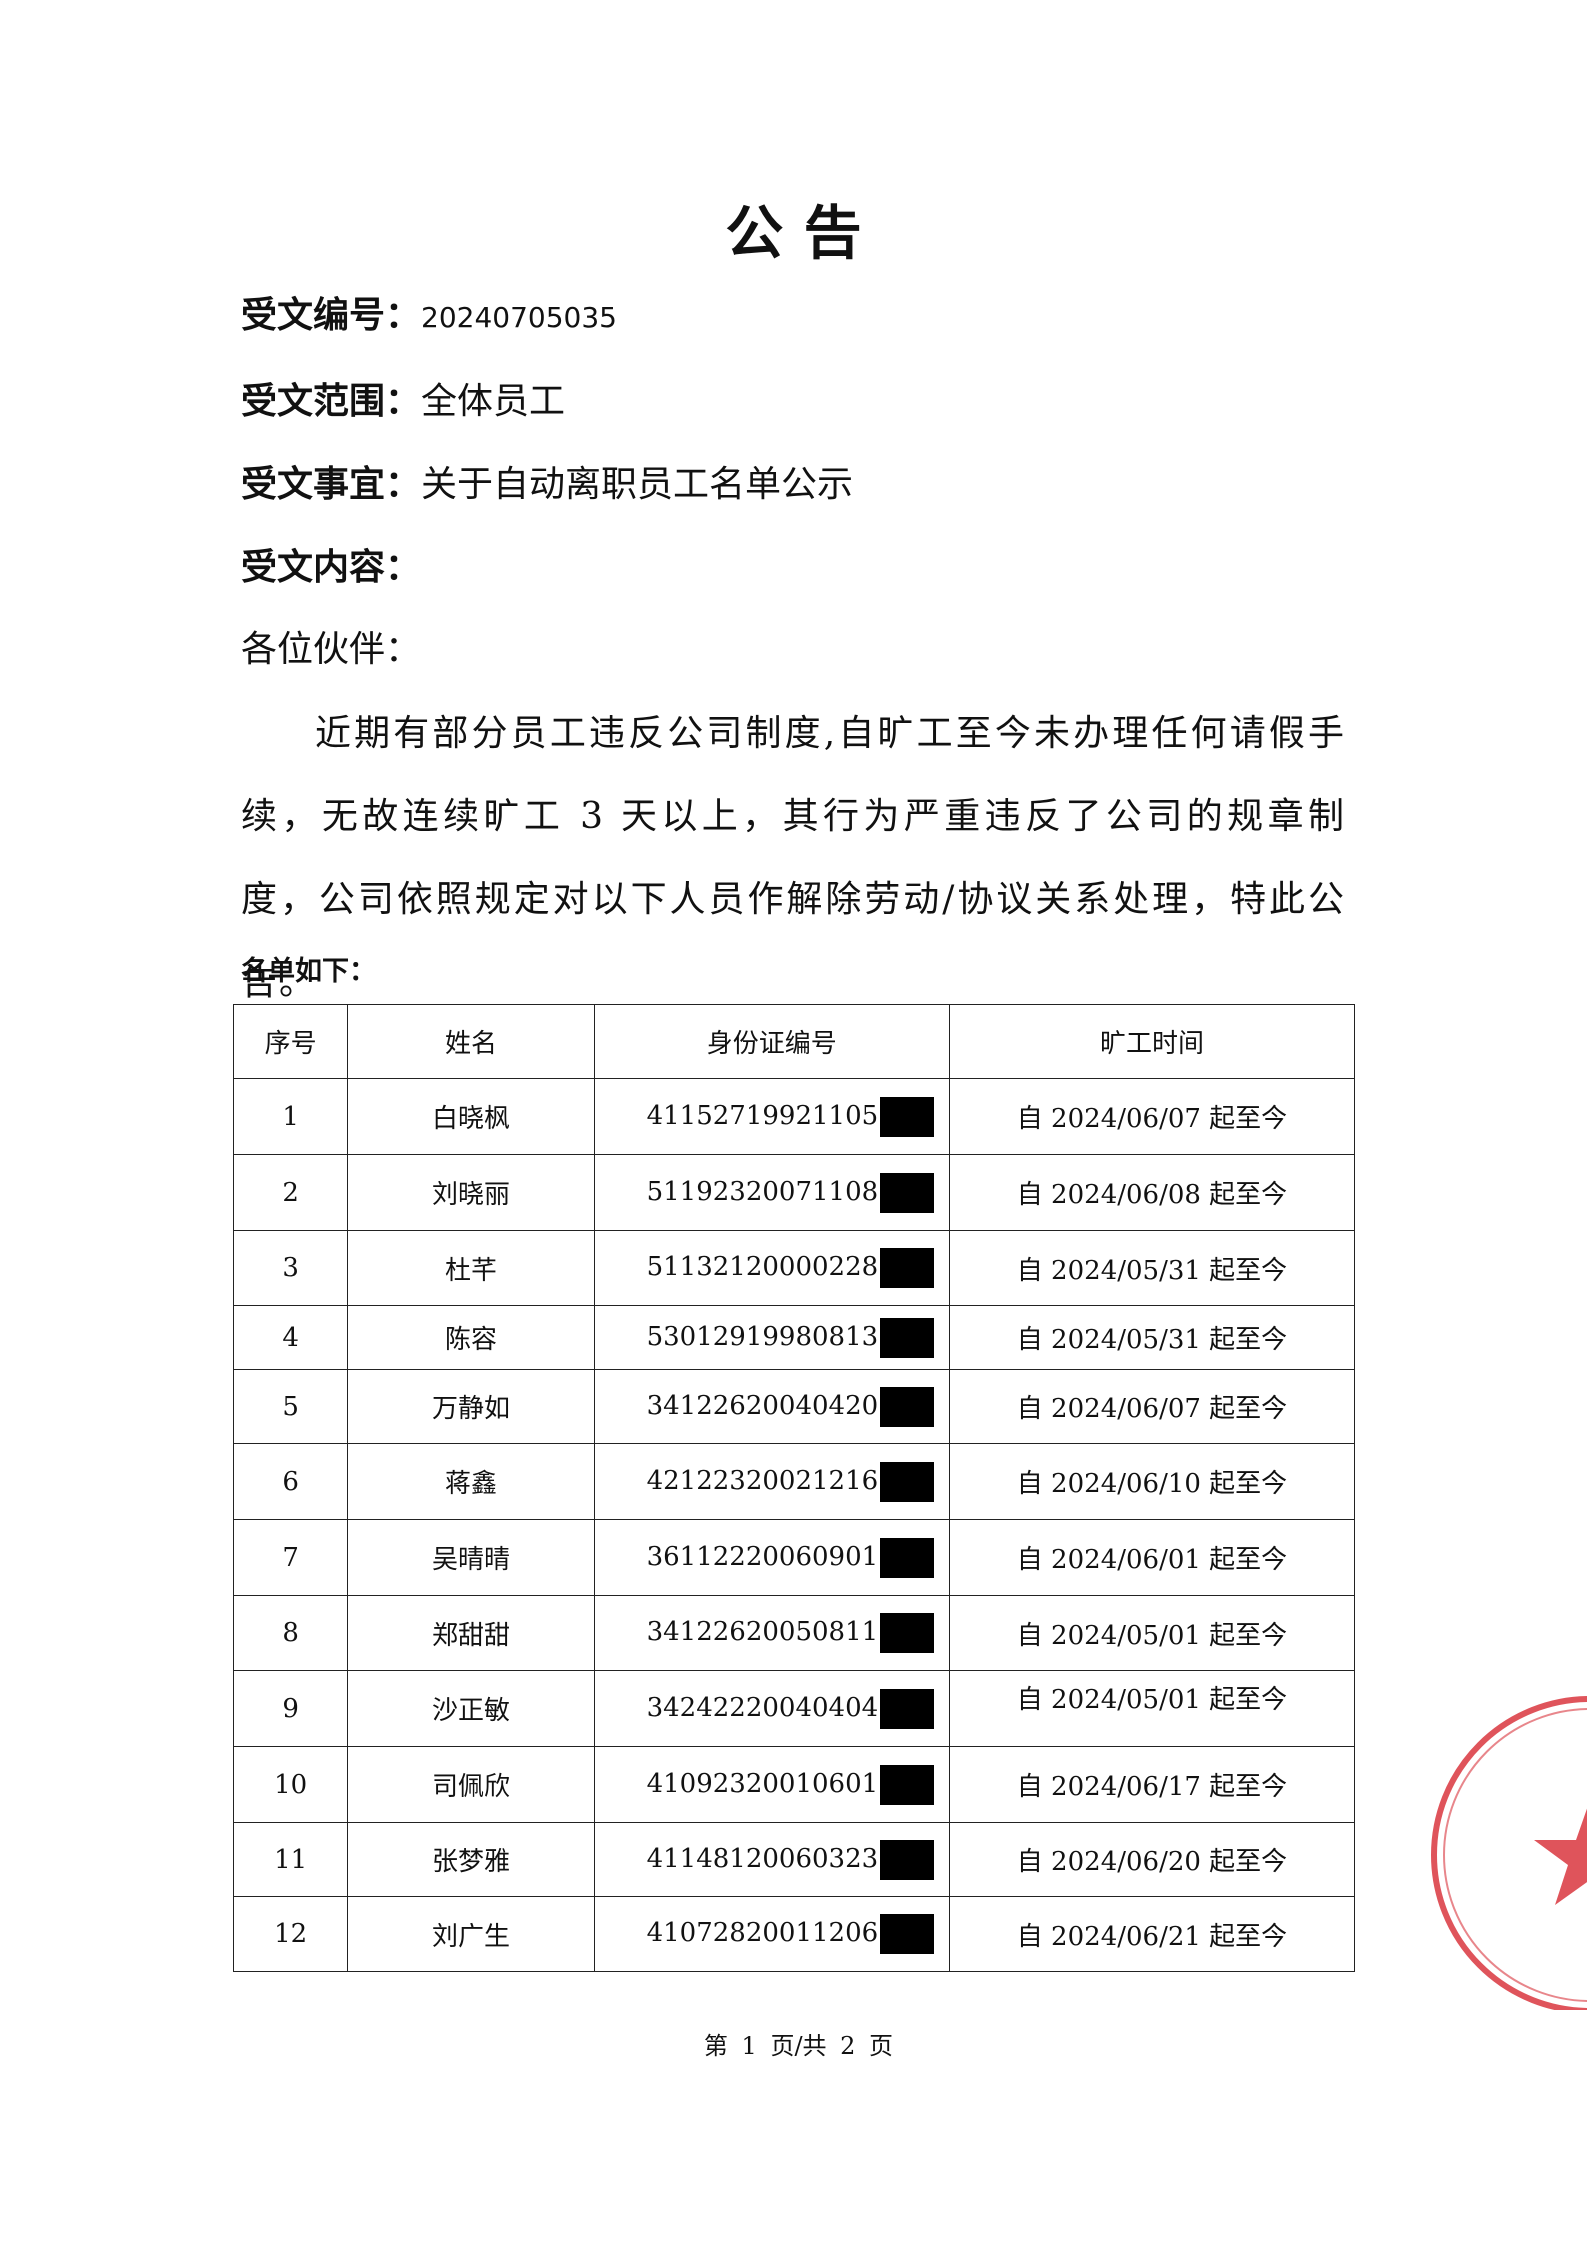 The image size is (1587, 2245). I want to click on row: 4 陈容 53012919980813 自 2024/05/31 起至今, so click(793, 1337).